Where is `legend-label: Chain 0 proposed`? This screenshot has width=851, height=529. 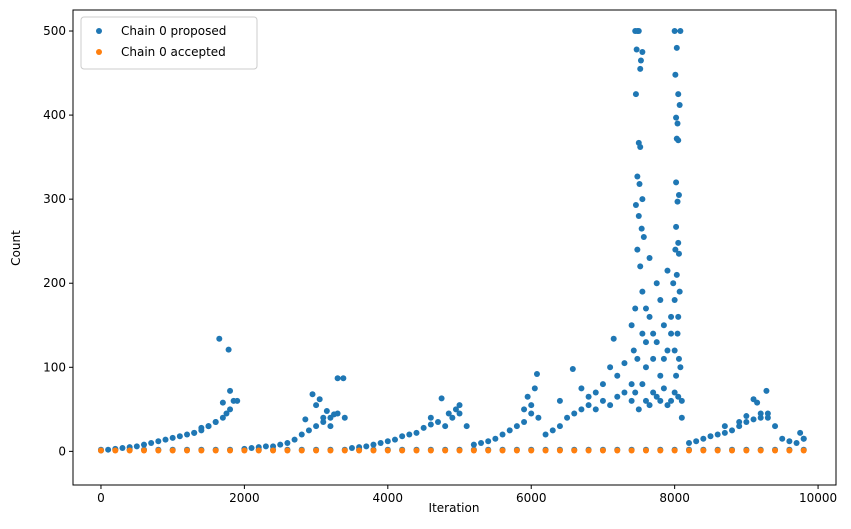 legend-label: Chain 0 proposed is located at coordinates (173, 31).